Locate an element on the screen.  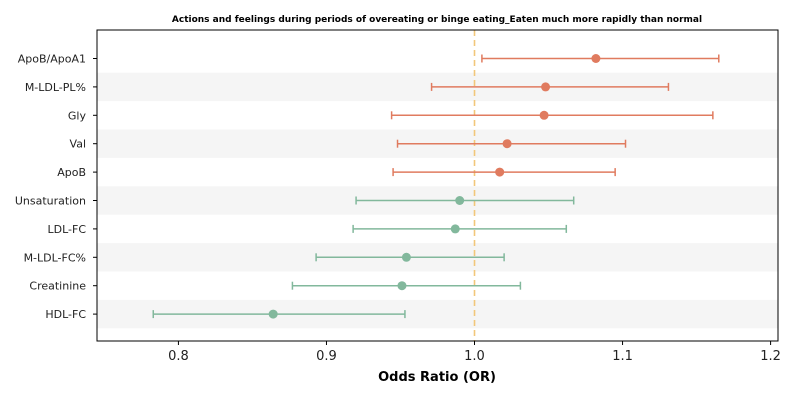
x-tick-label: 0.9 is located at coordinates (326, 356).